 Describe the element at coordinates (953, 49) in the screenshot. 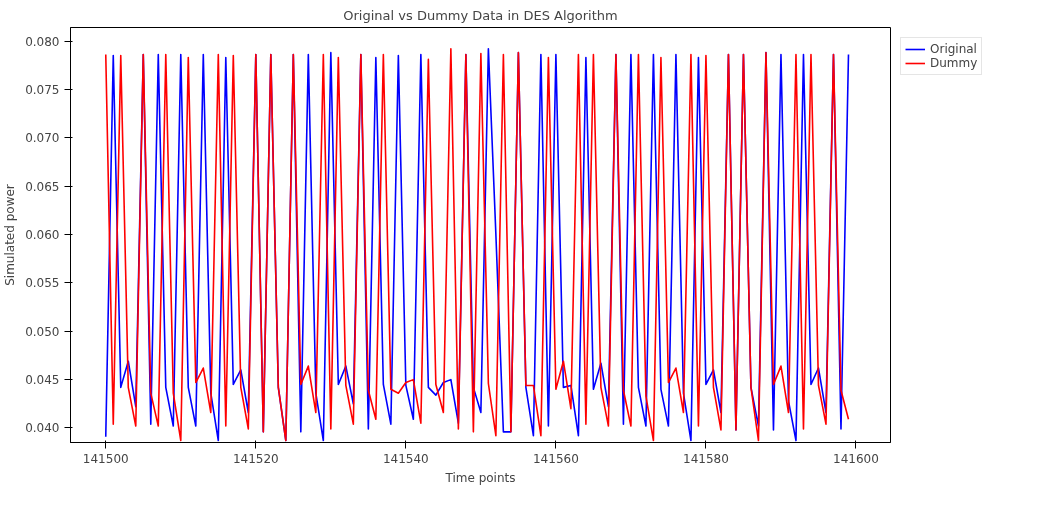

I see `legend-label: Original` at that location.